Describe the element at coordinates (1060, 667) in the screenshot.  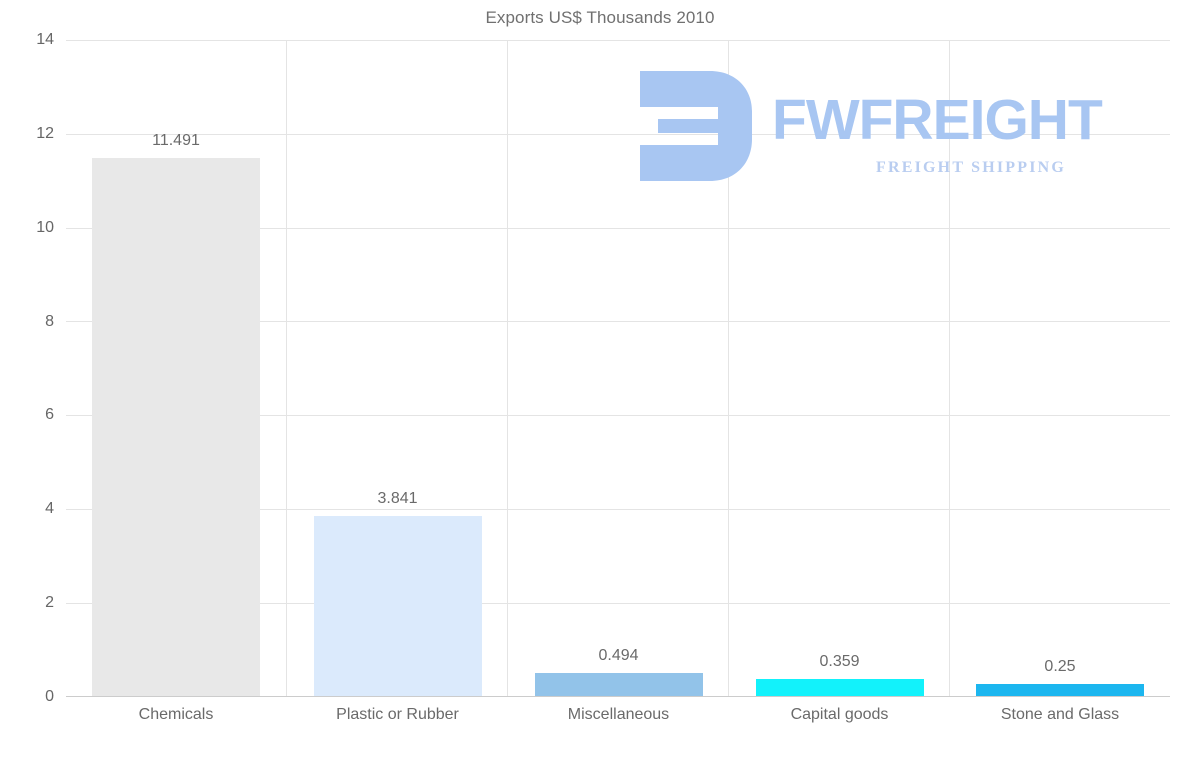
I see `bar-value-label: 0.25` at that location.